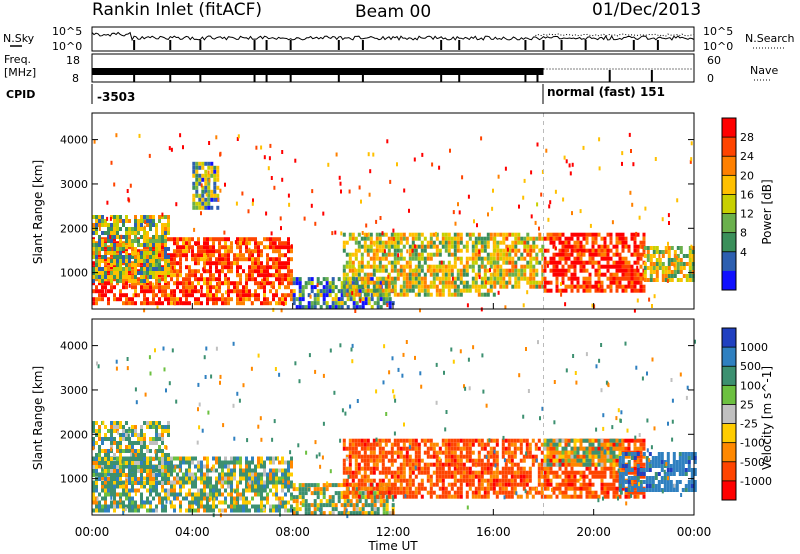  What do you see at coordinates (729, 242) in the screenshot?
I see `power-cb-swatch` at bounding box center [729, 242].